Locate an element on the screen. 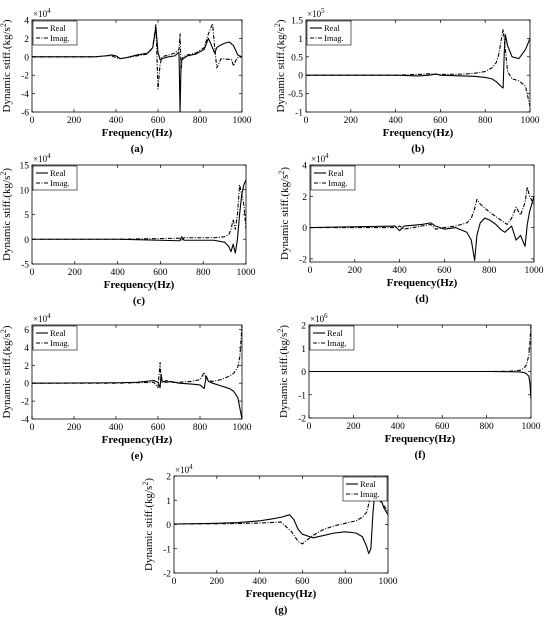 This screenshot has height=617, width=550. panel-caption: (g) is located at coordinates (281, 610).